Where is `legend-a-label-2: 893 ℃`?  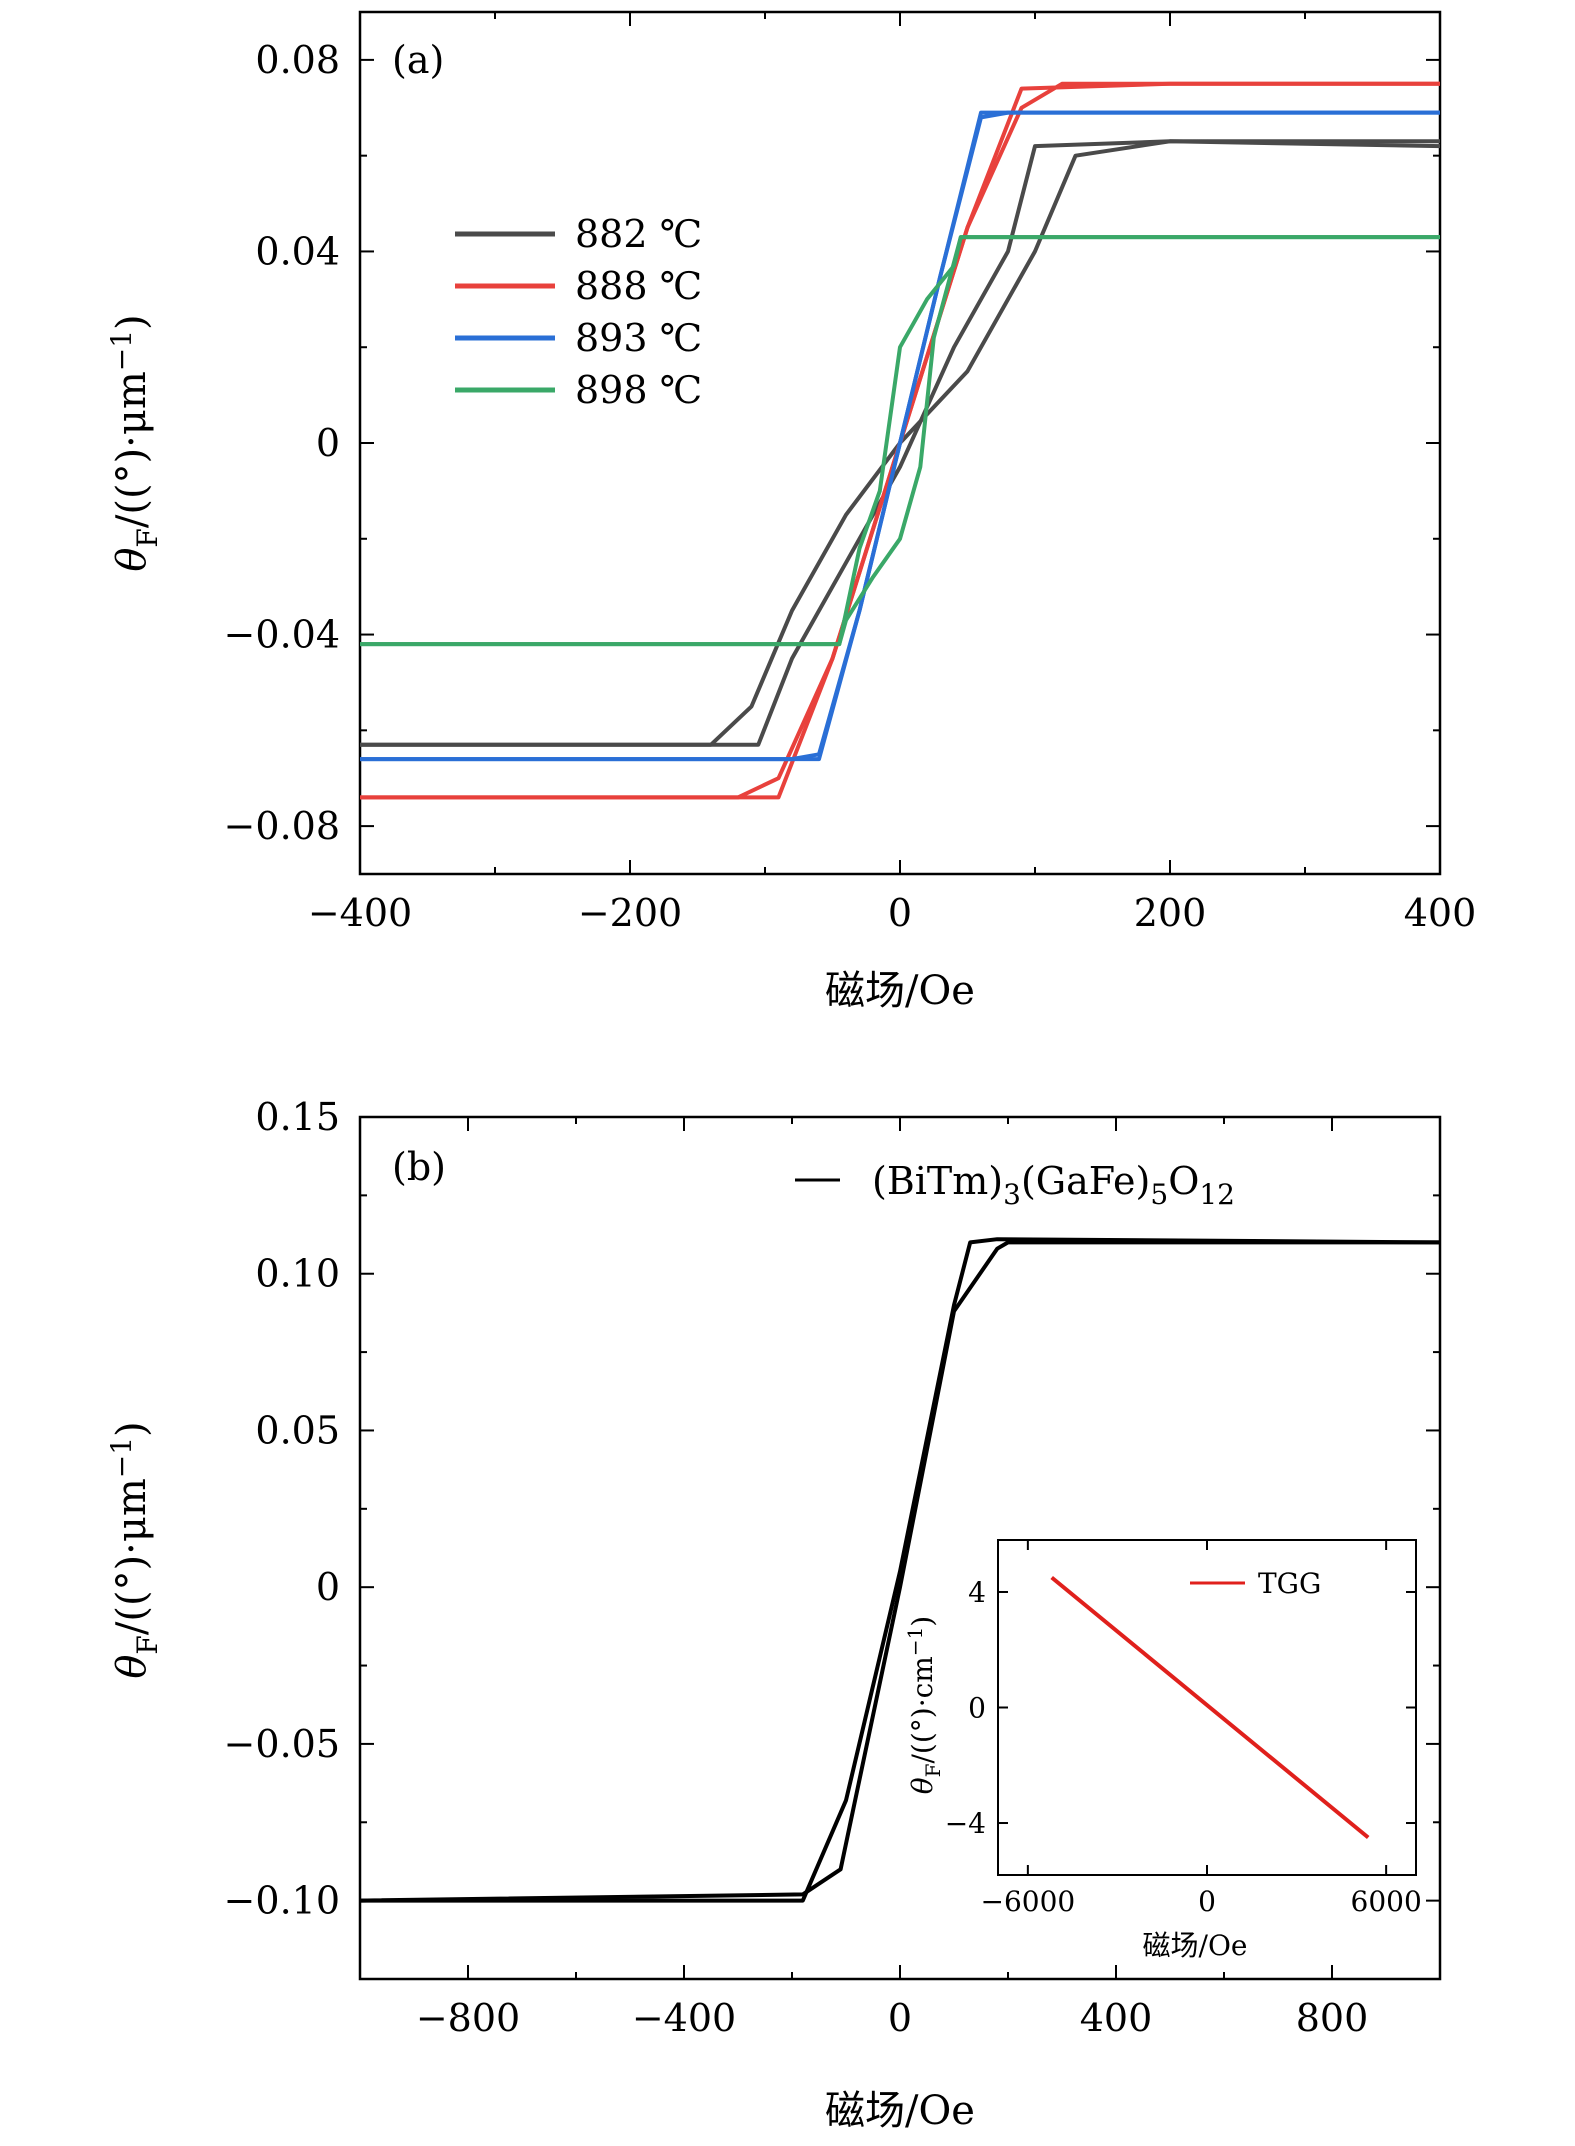 legend-a-label-2: 893 ℃ is located at coordinates (638, 338).